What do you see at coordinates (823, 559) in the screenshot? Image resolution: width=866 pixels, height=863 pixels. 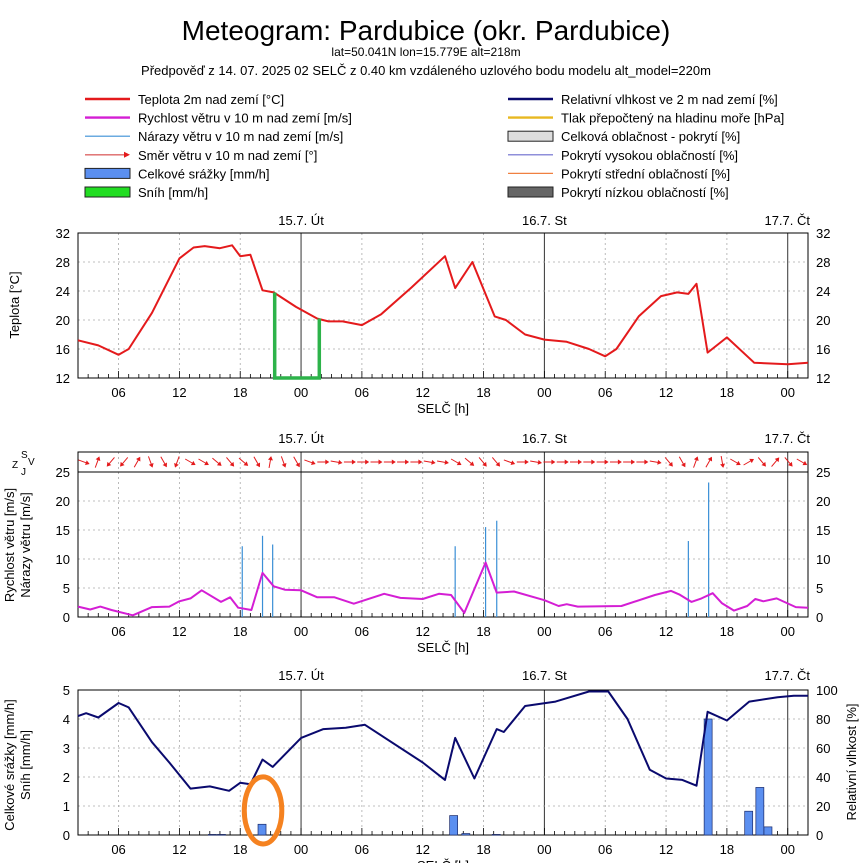 I see `y-tick-label-right: 10` at bounding box center [823, 559].